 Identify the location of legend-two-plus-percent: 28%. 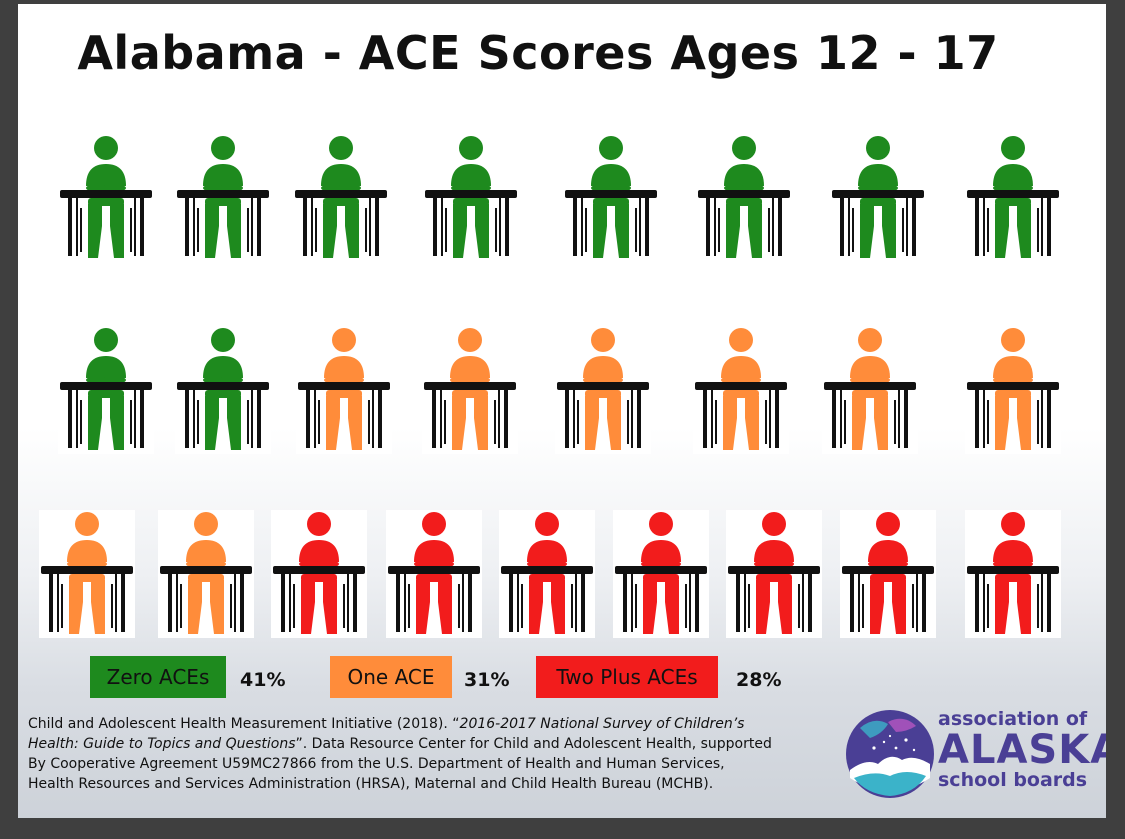
(759, 680).